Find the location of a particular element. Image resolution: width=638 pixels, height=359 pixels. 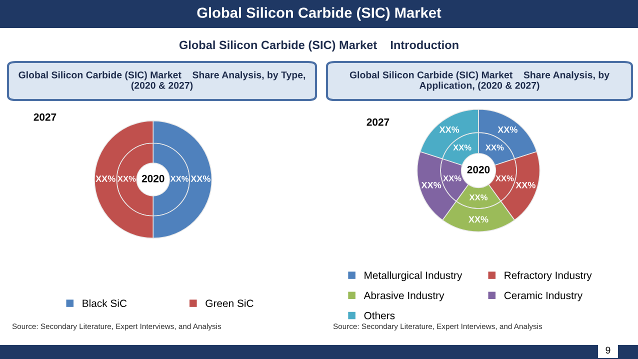

legend-label: Others is located at coordinates (379, 316).